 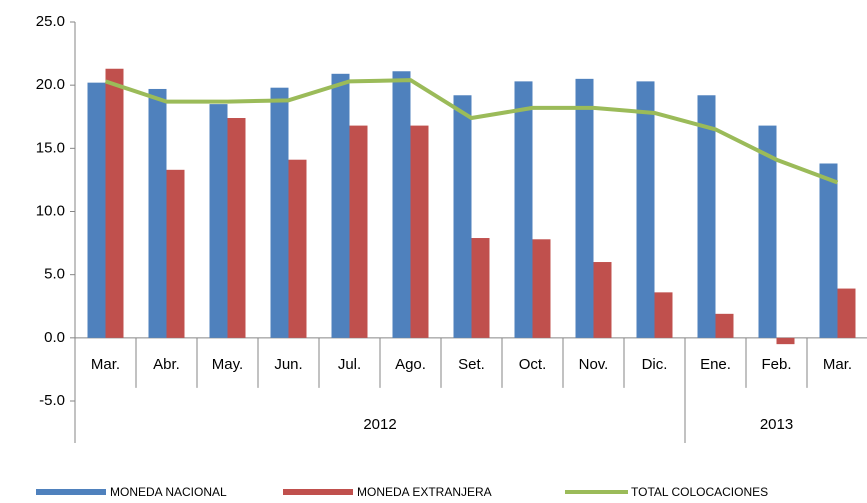 I want to click on x-tick-label: Nov., so click(x=594, y=364).